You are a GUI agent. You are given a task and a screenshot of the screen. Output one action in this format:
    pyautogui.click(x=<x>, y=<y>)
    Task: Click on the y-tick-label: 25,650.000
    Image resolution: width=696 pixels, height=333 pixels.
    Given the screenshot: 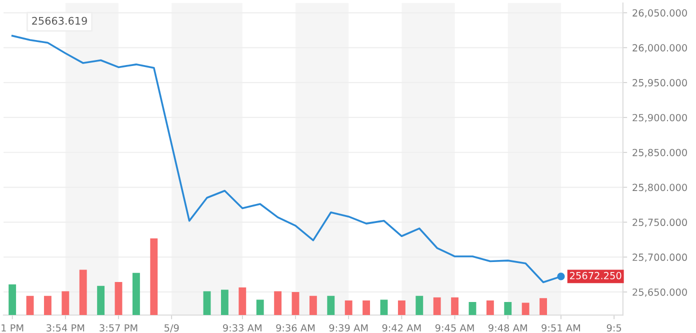 What is the action you would take?
    pyautogui.click(x=659, y=292)
    